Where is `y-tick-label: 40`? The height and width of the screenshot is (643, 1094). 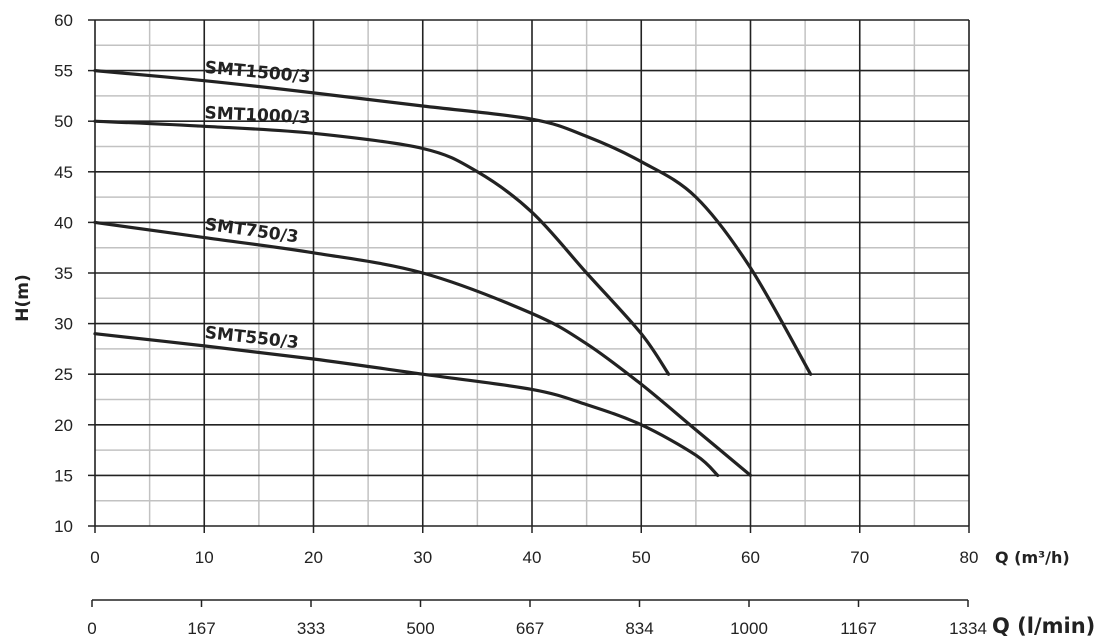
y-tick-label: 40 is located at coordinates (63, 222).